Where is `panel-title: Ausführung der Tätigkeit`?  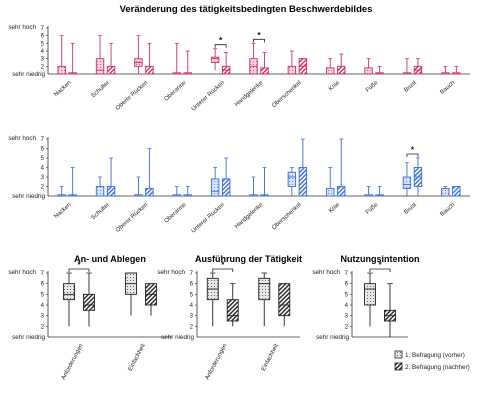
panel-title: Ausführung der Tätigkeit is located at coordinates (248, 259).